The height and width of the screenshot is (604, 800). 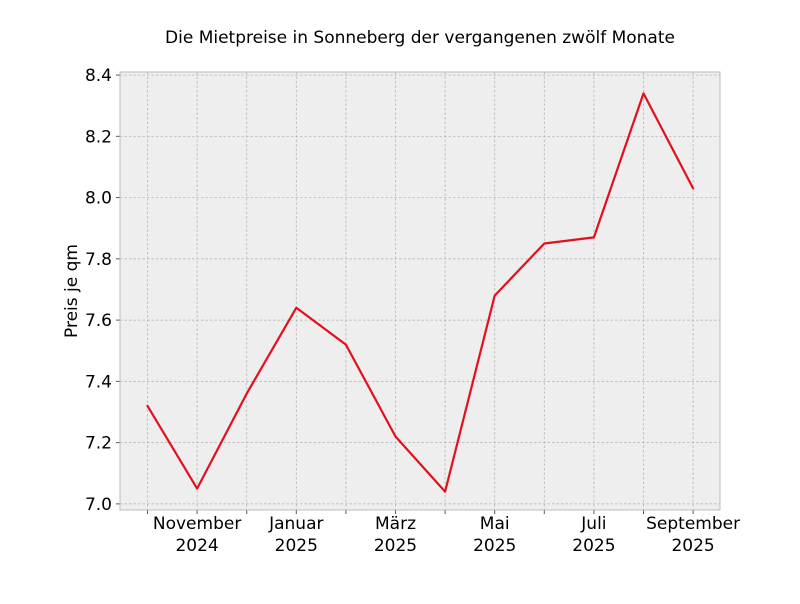 What do you see at coordinates (395, 524) in the screenshot?
I see `x-tick-label-month: März` at bounding box center [395, 524].